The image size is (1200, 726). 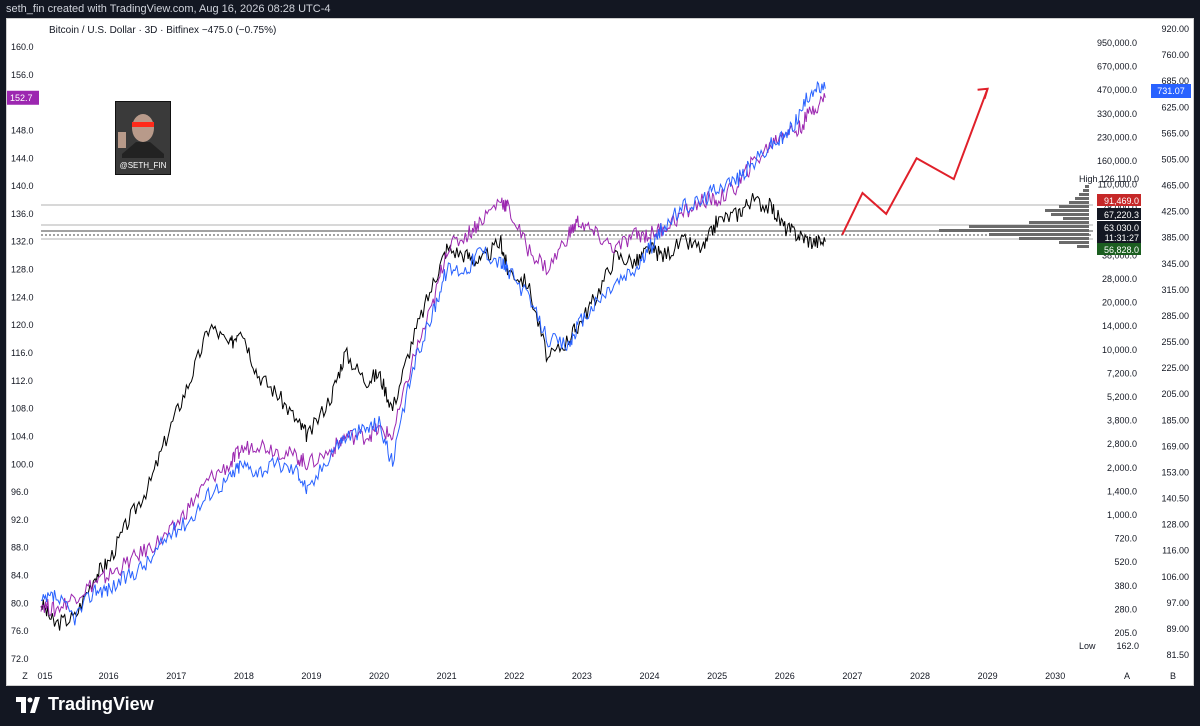 What do you see at coordinates (1119, 179) in the screenshot?
I see `price-label-value: 126,110.0` at bounding box center [1119, 179].